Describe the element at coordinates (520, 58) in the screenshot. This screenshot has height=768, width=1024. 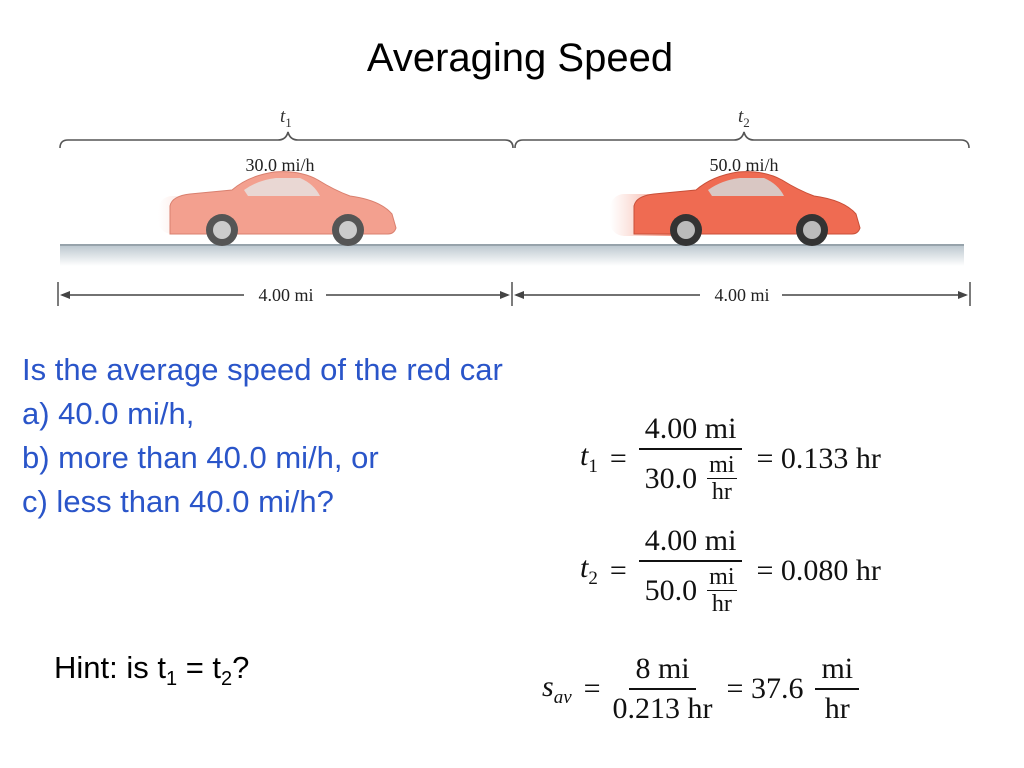
I see `slide-title: Averaging Speed` at that location.